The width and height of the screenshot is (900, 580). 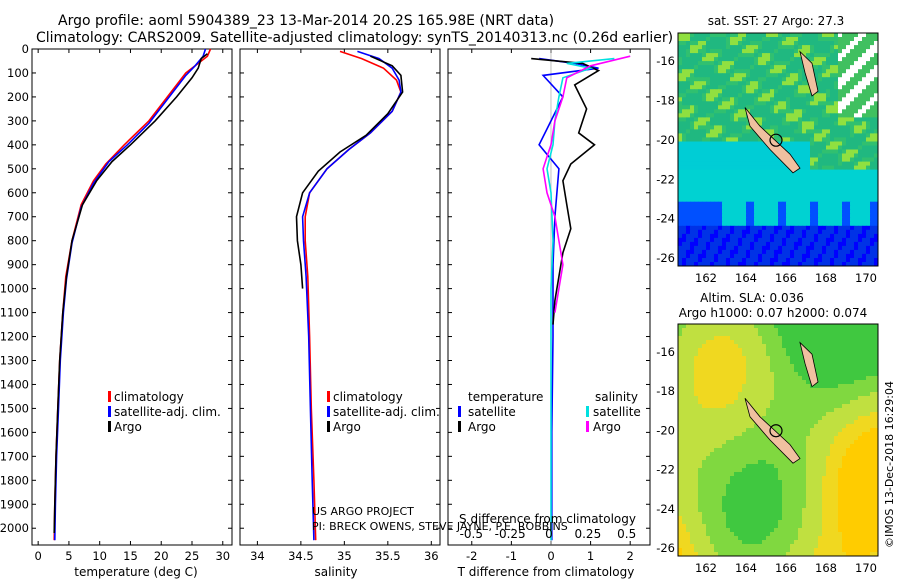 I want to click on map-lat-label: -24, so click(x=665, y=219).